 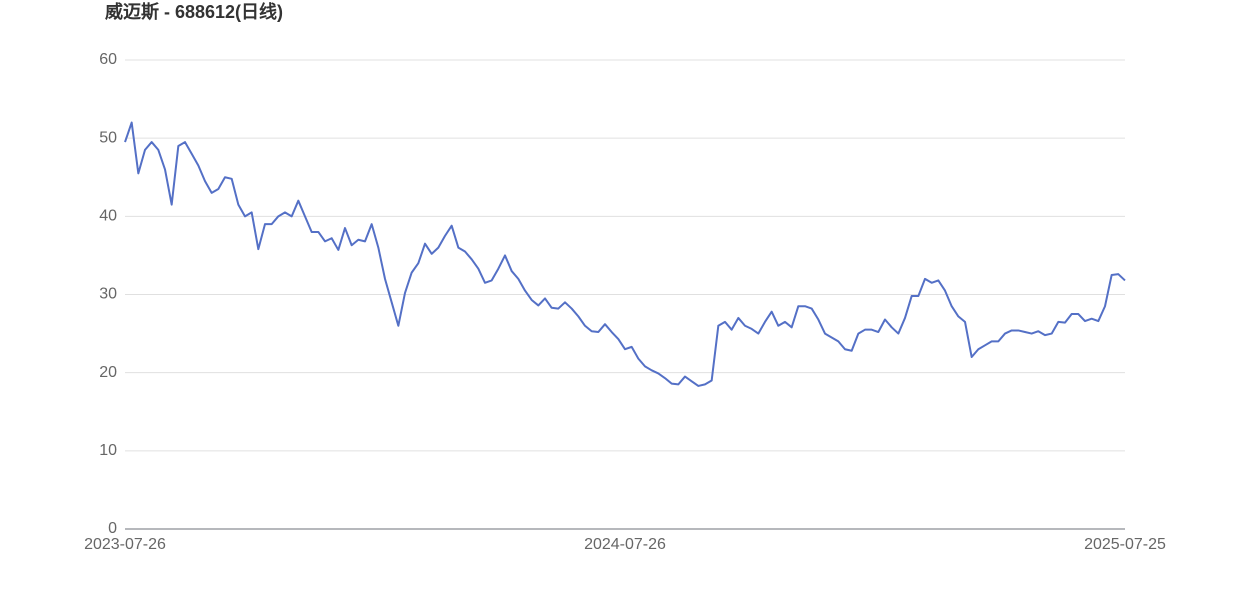 What do you see at coordinates (108, 372) in the screenshot?
I see `y-tick-label: 20` at bounding box center [108, 372].